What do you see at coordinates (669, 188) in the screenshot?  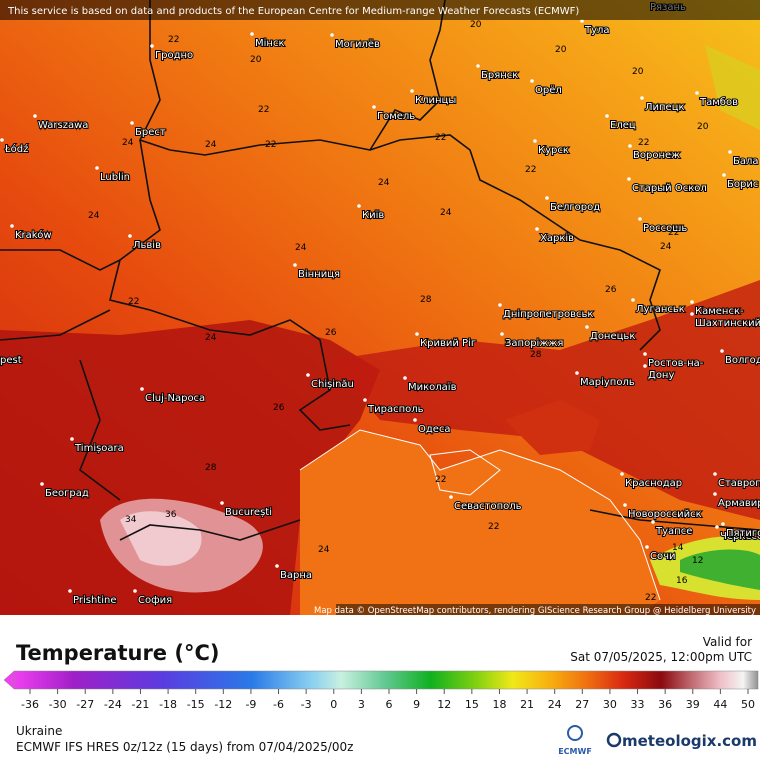 I see `city-label: Старый Оскол` at bounding box center [669, 188].